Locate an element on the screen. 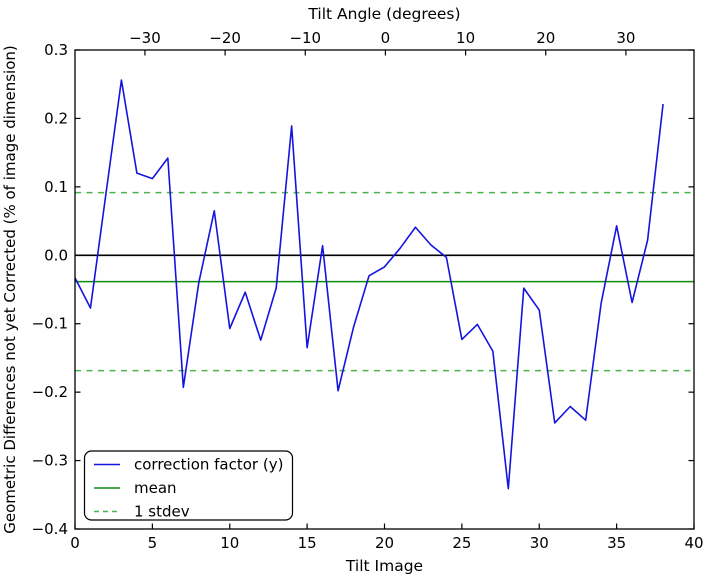  x-tick-label: 10 is located at coordinates (229, 543).